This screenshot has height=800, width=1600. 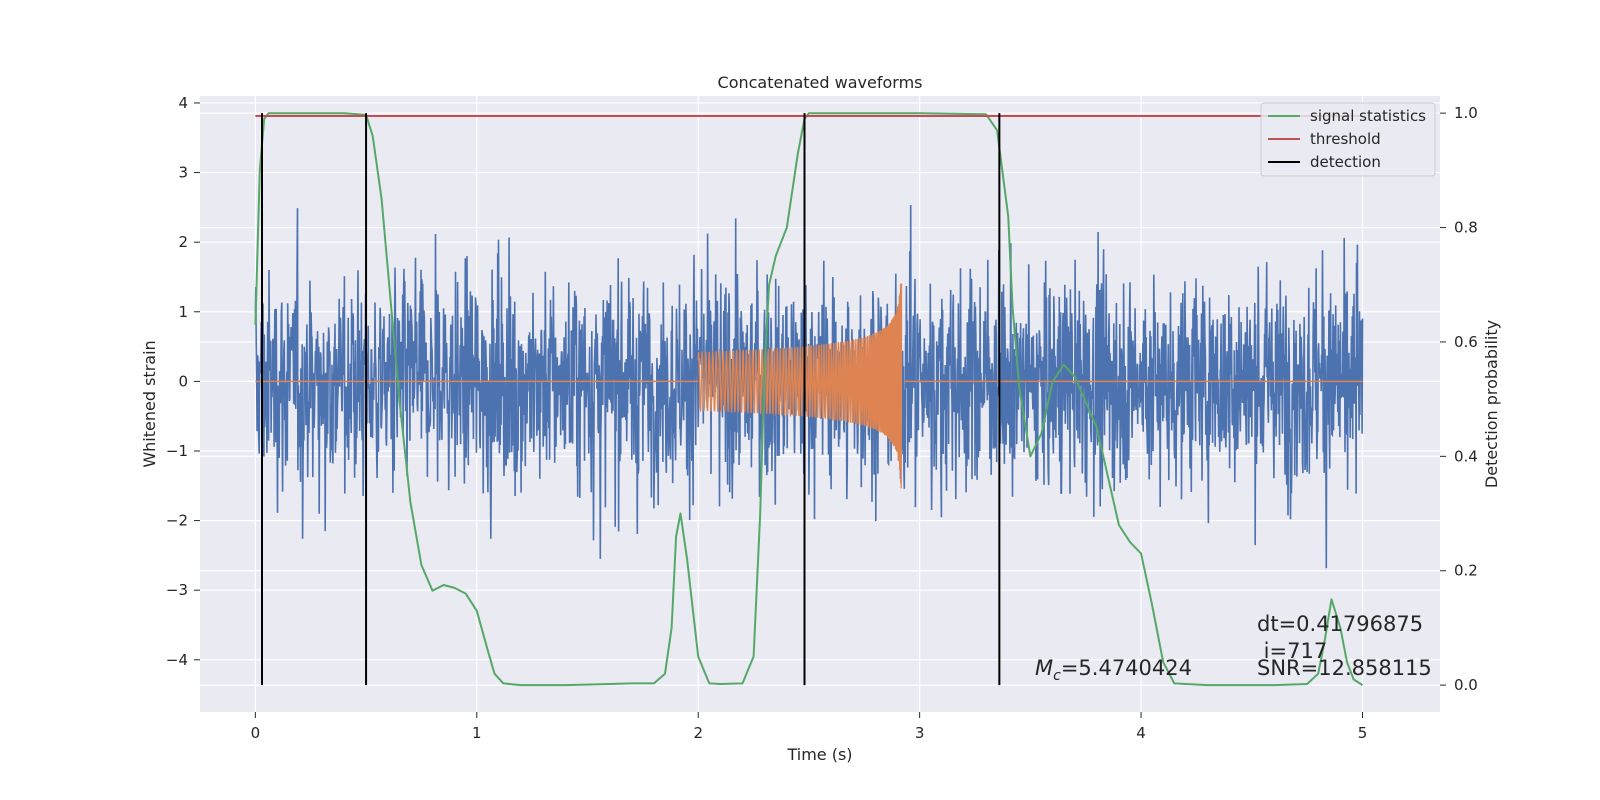 What do you see at coordinates (820, 82) in the screenshot?
I see `plot-title: Concatenated waveforms` at bounding box center [820, 82].